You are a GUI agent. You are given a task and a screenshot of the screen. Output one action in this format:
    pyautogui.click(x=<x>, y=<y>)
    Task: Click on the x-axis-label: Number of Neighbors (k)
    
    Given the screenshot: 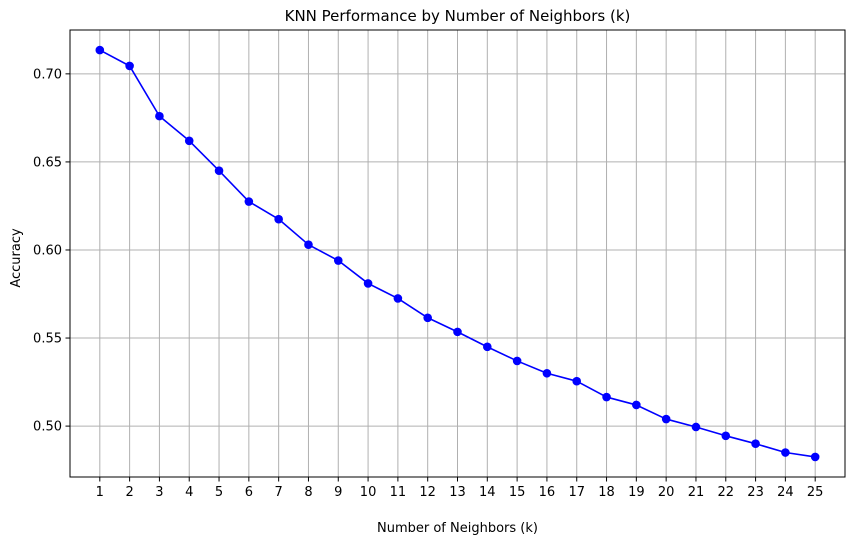 What is the action you would take?
    pyautogui.click(x=457, y=528)
    